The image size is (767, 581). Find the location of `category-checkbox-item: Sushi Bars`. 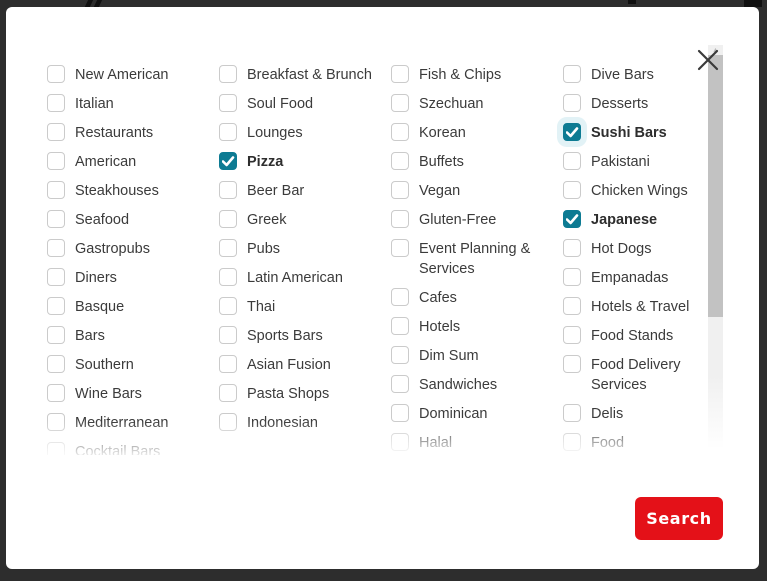

category-checkbox-item: Sushi Bars is located at coordinates (649, 133).